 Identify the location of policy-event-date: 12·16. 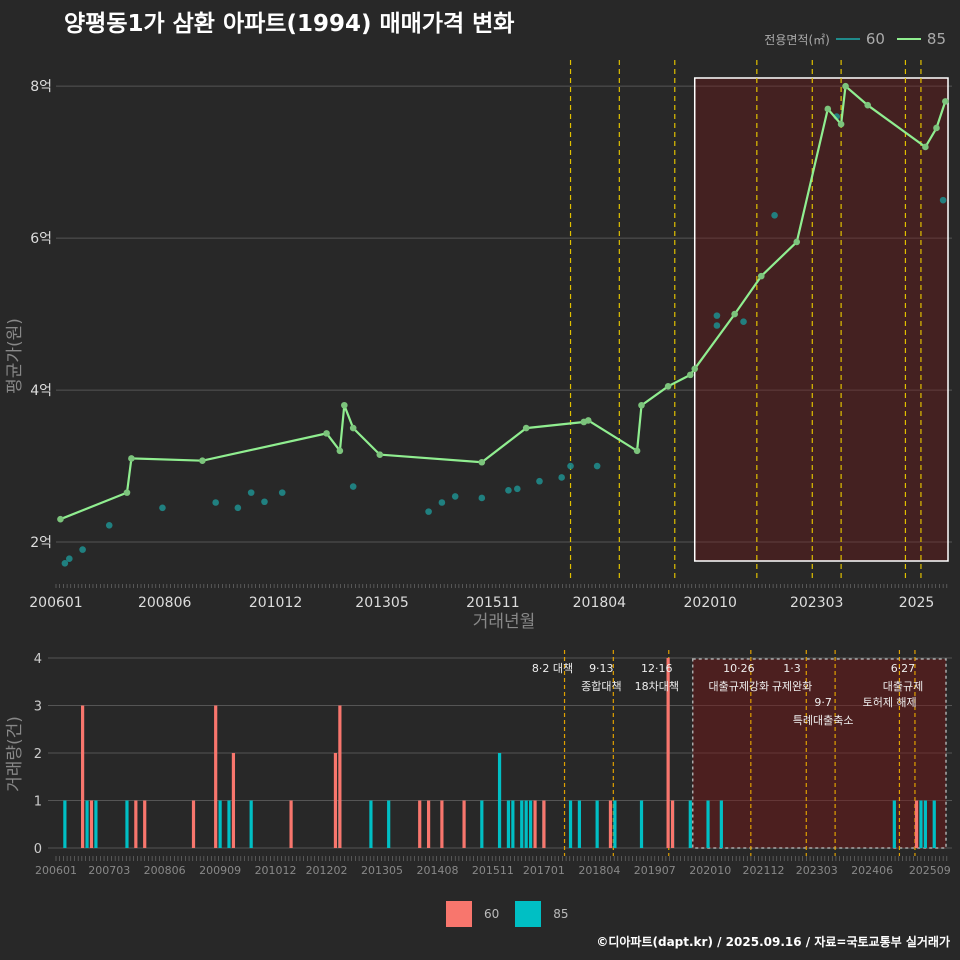
(657, 668).